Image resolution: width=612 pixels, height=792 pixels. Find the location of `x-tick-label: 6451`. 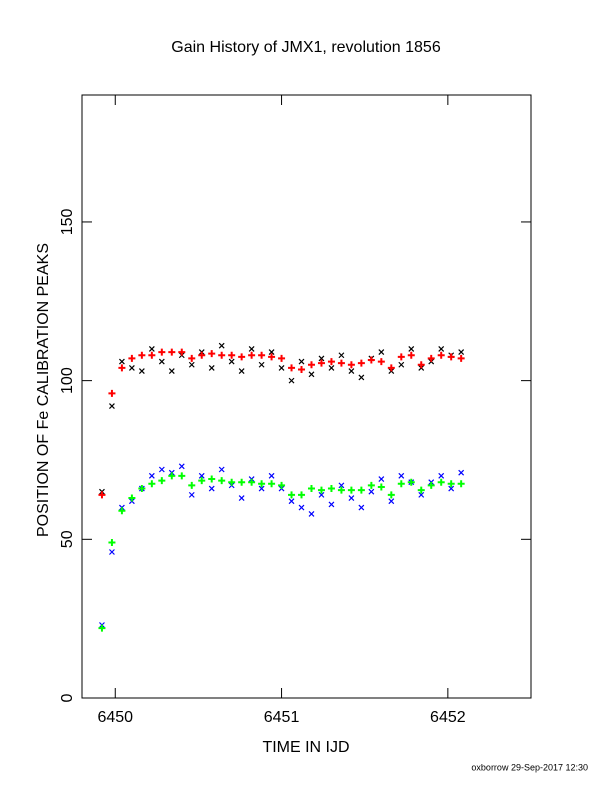

x-tick-label: 6451 is located at coordinates (282, 717).